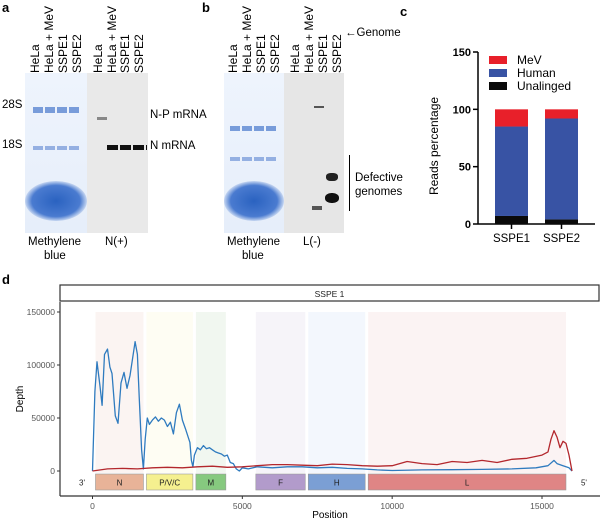 Image resolution: width=600 pixels, height=524 pixels. Describe the element at coordinates (379, 178) in the screenshot. I see `annotation-defective: Defective` at that location.